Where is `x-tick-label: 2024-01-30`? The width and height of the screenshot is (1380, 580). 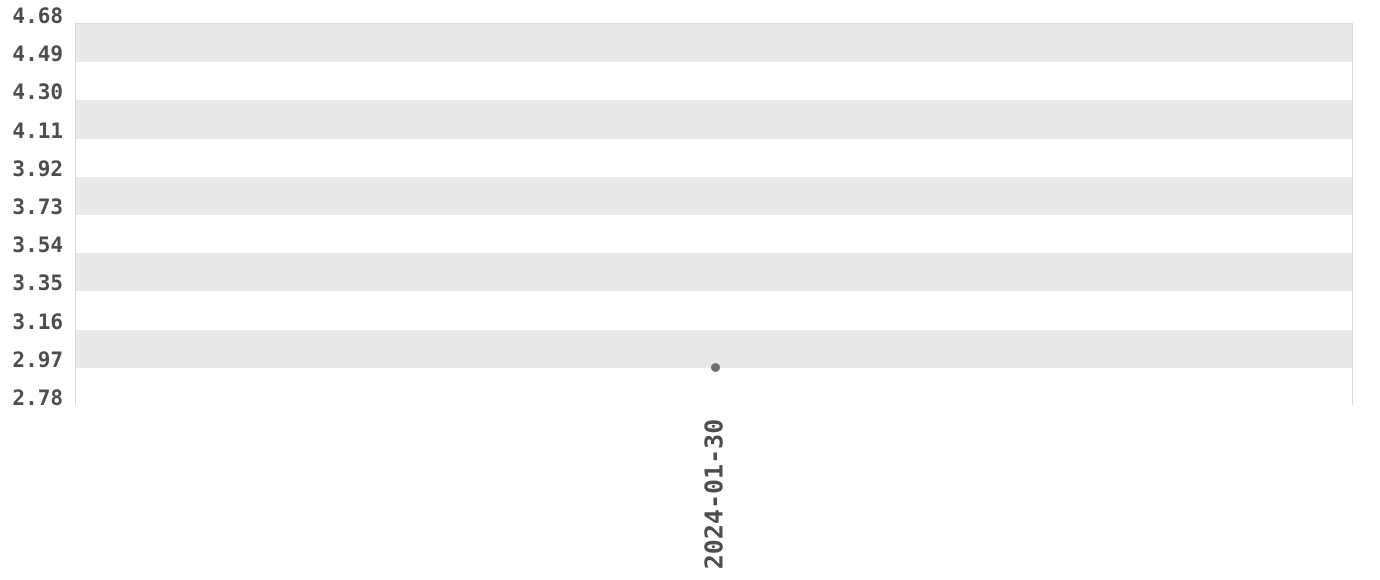 x-tick-label: 2024-01-30 is located at coordinates (714, 494).